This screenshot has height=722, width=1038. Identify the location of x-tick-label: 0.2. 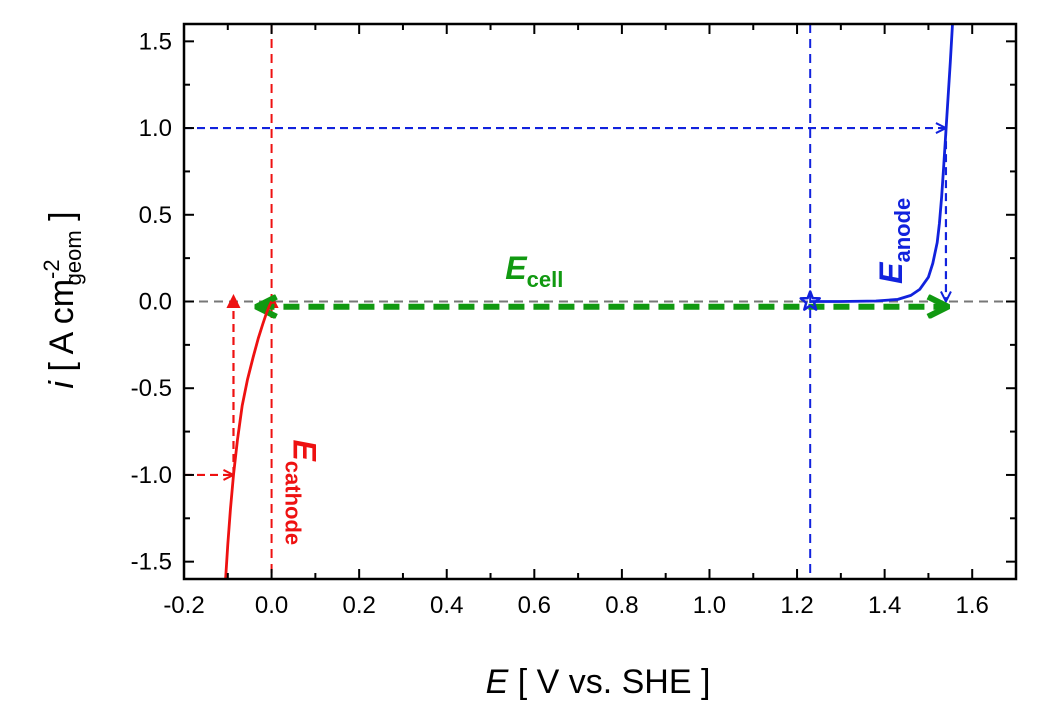
(358, 605).